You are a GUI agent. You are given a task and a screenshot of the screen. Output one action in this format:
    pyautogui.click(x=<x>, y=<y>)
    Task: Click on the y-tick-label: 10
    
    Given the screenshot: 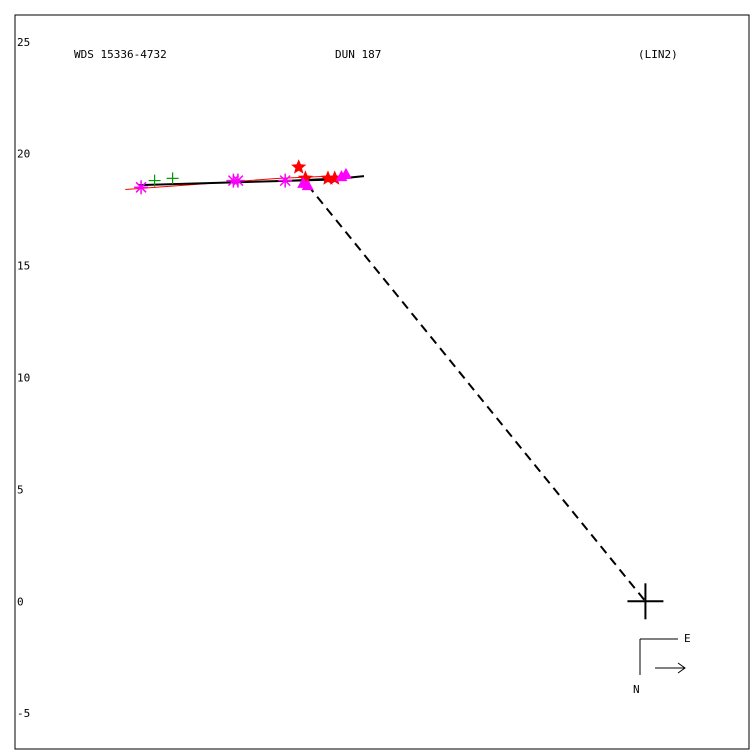 What is the action you would take?
    pyautogui.click(x=23, y=378)
    